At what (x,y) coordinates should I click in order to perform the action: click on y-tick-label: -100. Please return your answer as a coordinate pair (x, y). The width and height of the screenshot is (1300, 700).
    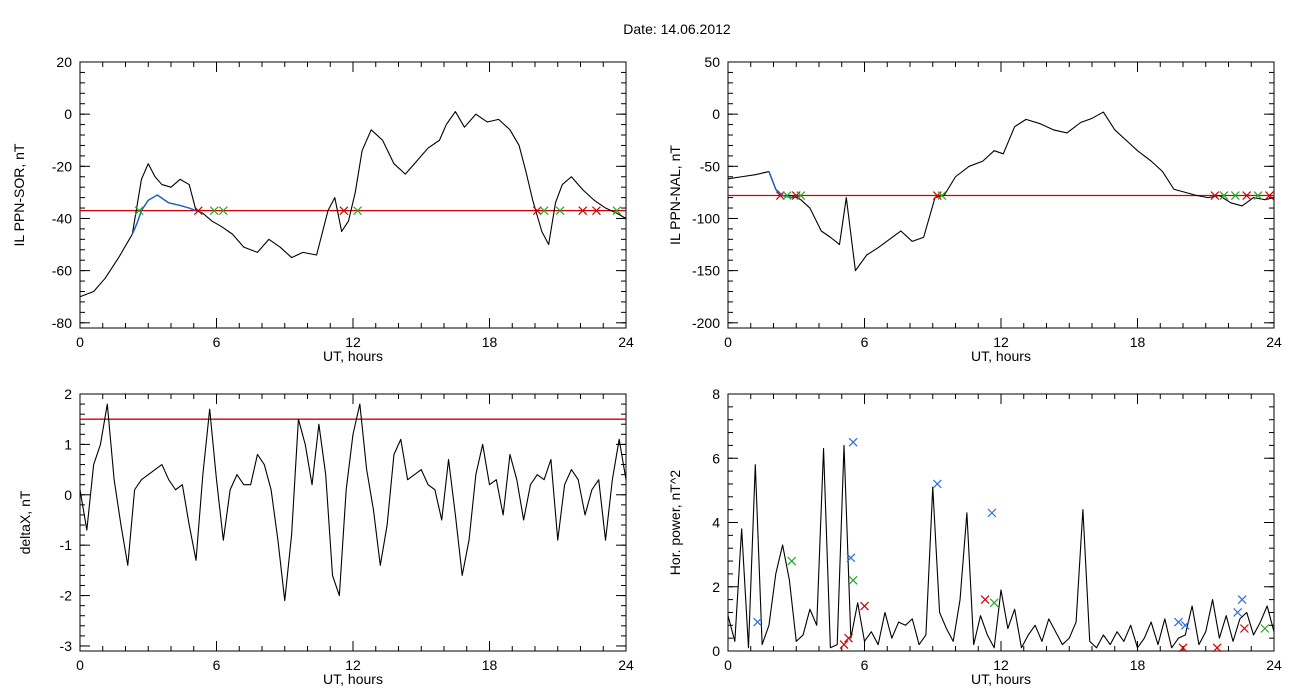
    Looking at the image, I should click on (706, 218).